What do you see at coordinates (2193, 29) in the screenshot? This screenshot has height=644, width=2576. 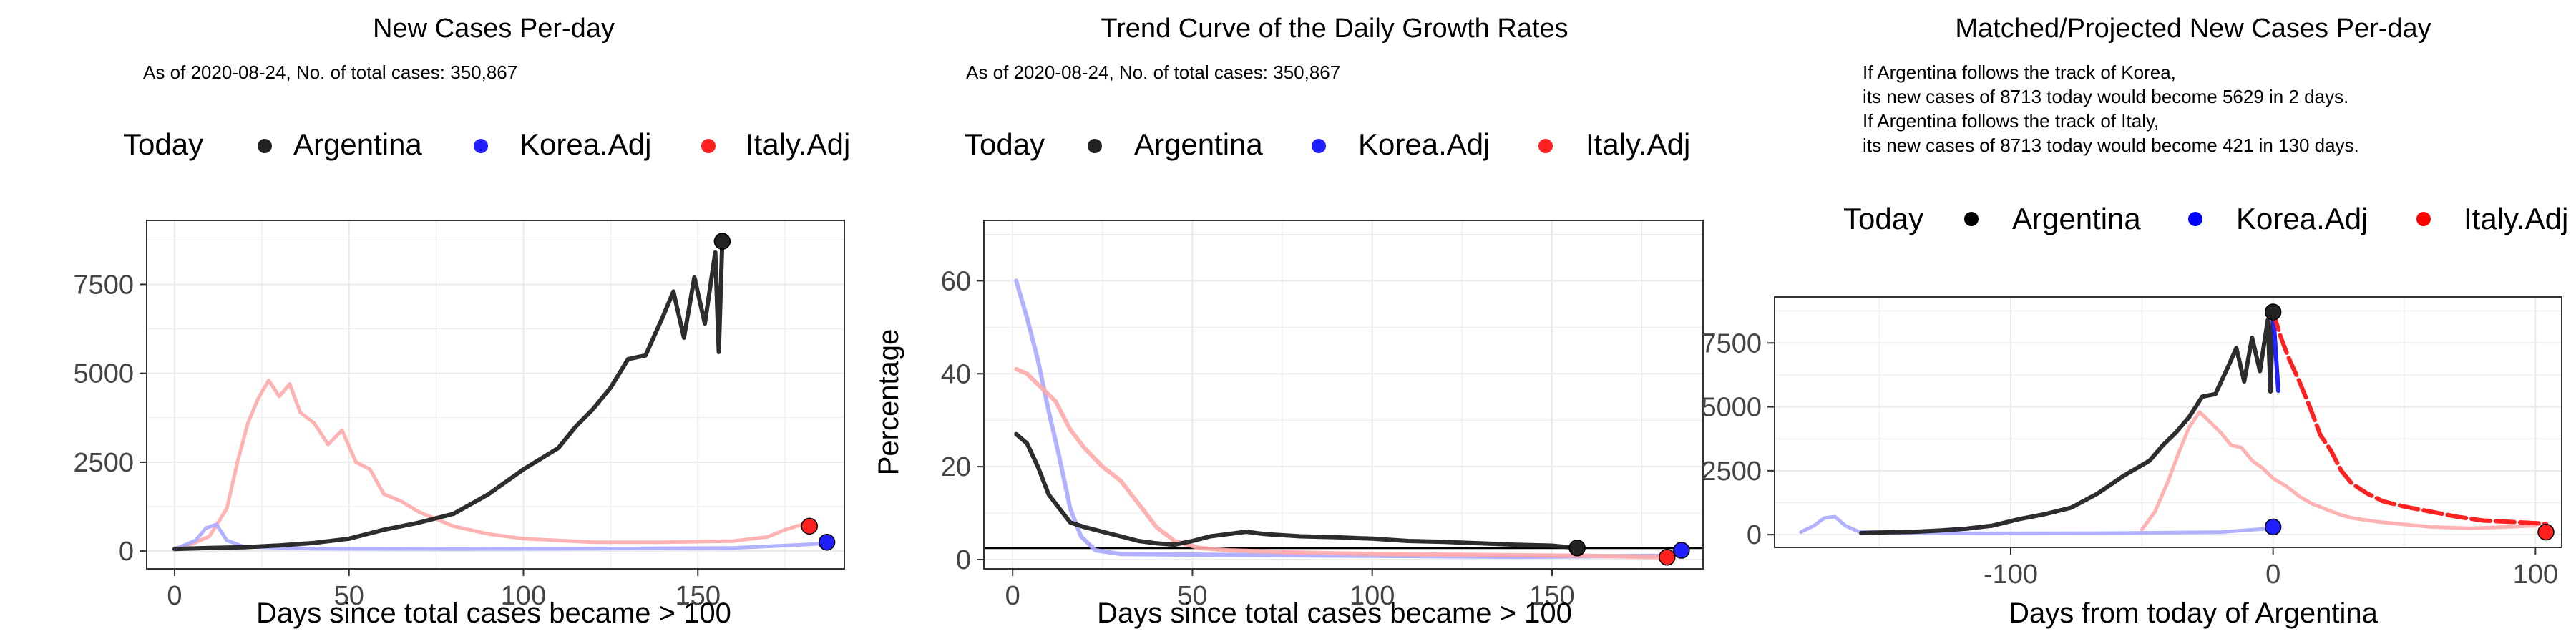 I see `chart-title: Matched/Projected New Cases Per-day` at bounding box center [2193, 29].